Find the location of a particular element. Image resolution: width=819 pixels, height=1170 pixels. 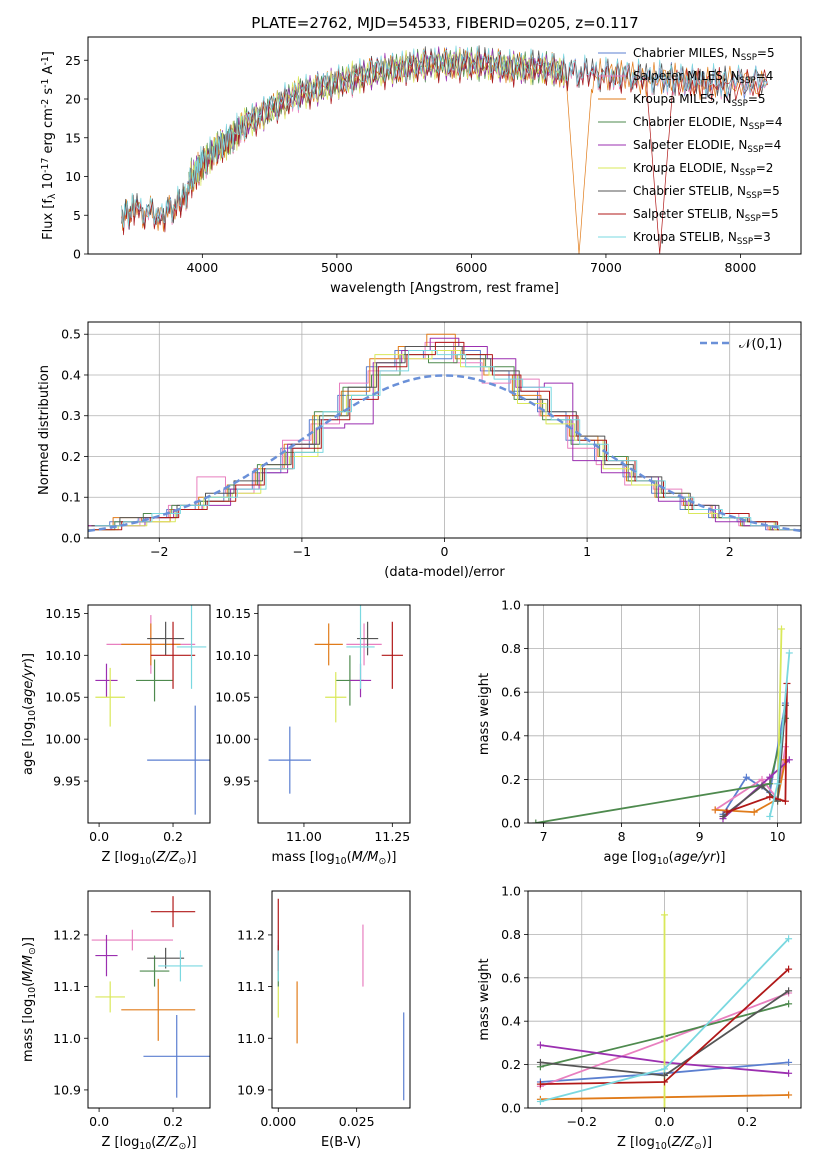

y-tick-label: 11.2 is located at coordinates (251, 934).